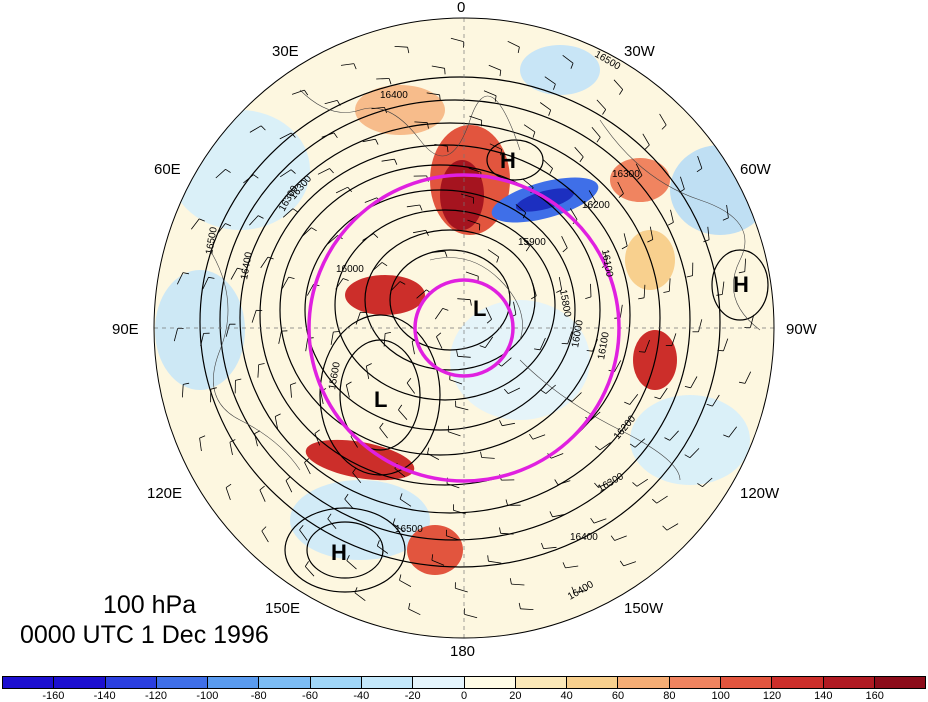 This screenshot has width=928, height=702. Describe the element at coordinates (566, 696) in the screenshot. I see `colorbar-tick-label: 40` at that location.